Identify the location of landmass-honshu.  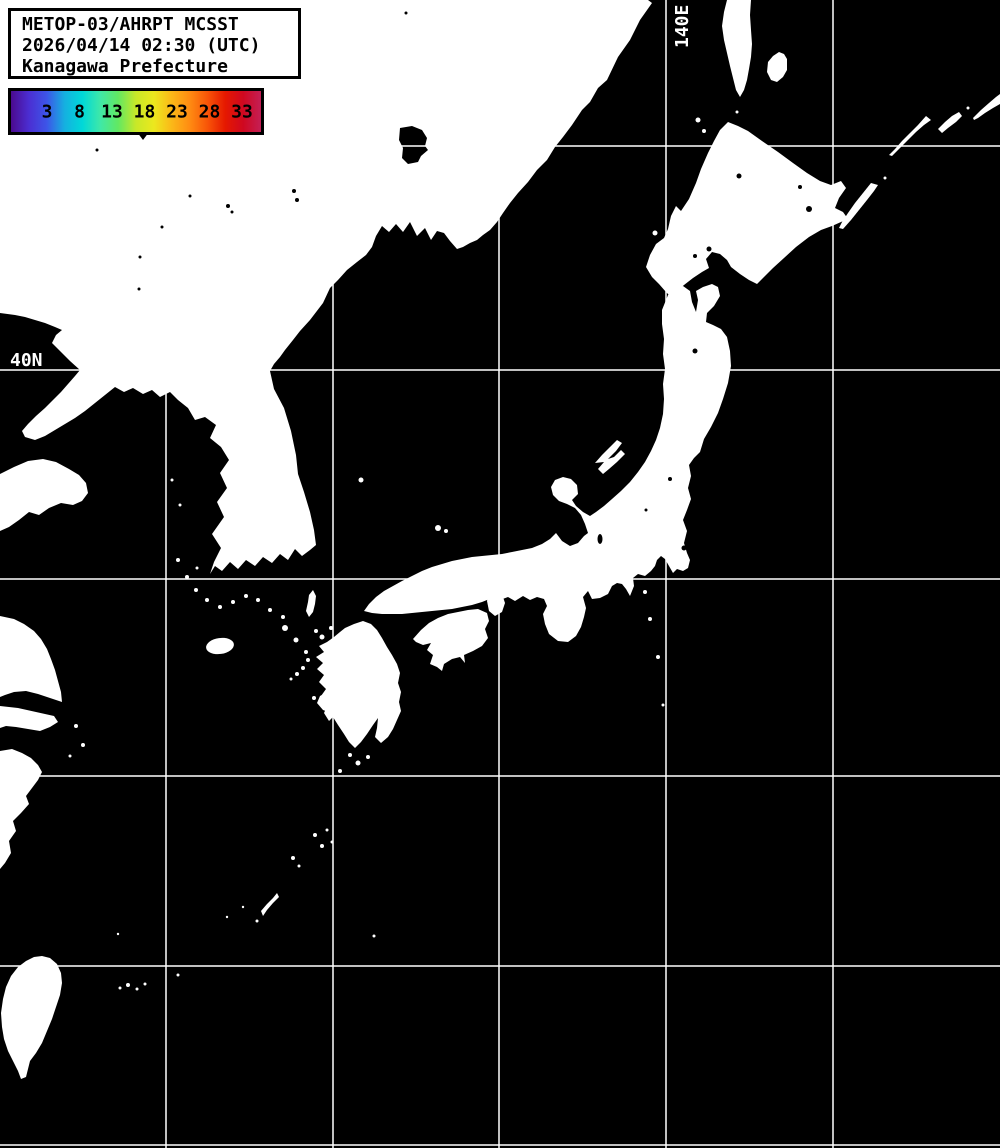
(547, 463).